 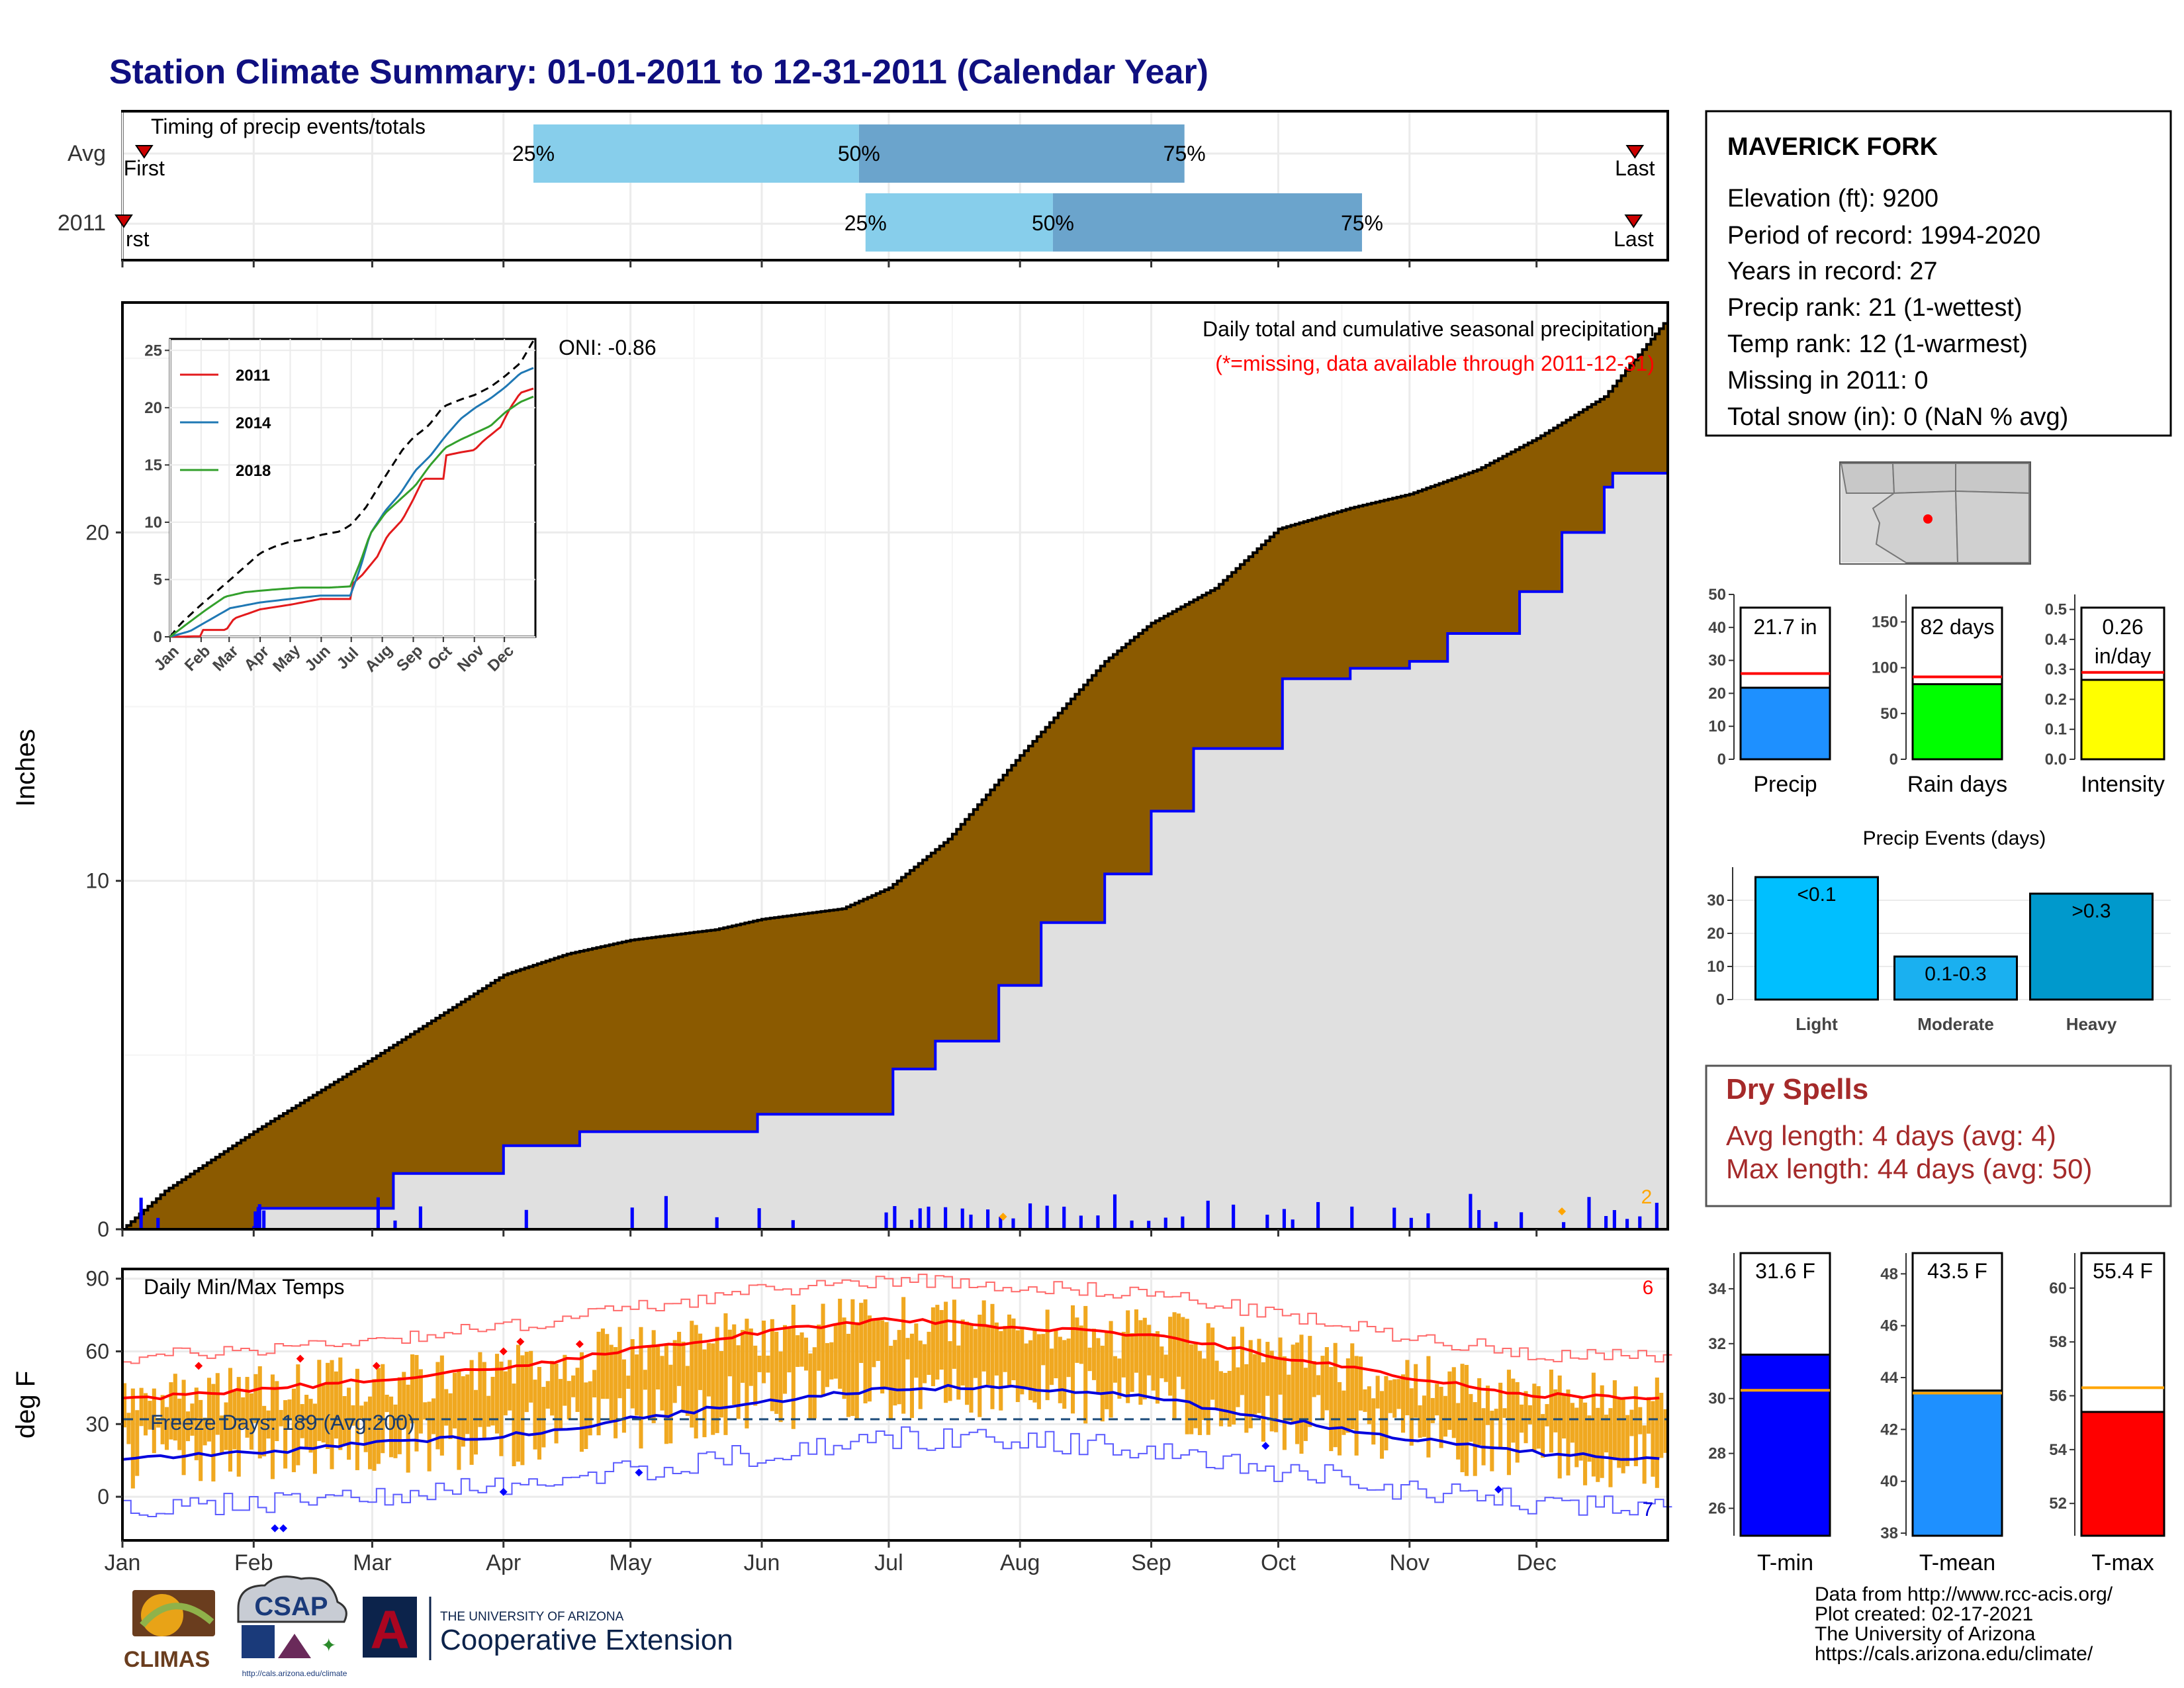 I want to click on tsummary-ytick-label: 52, so click(x=2058, y=1504).